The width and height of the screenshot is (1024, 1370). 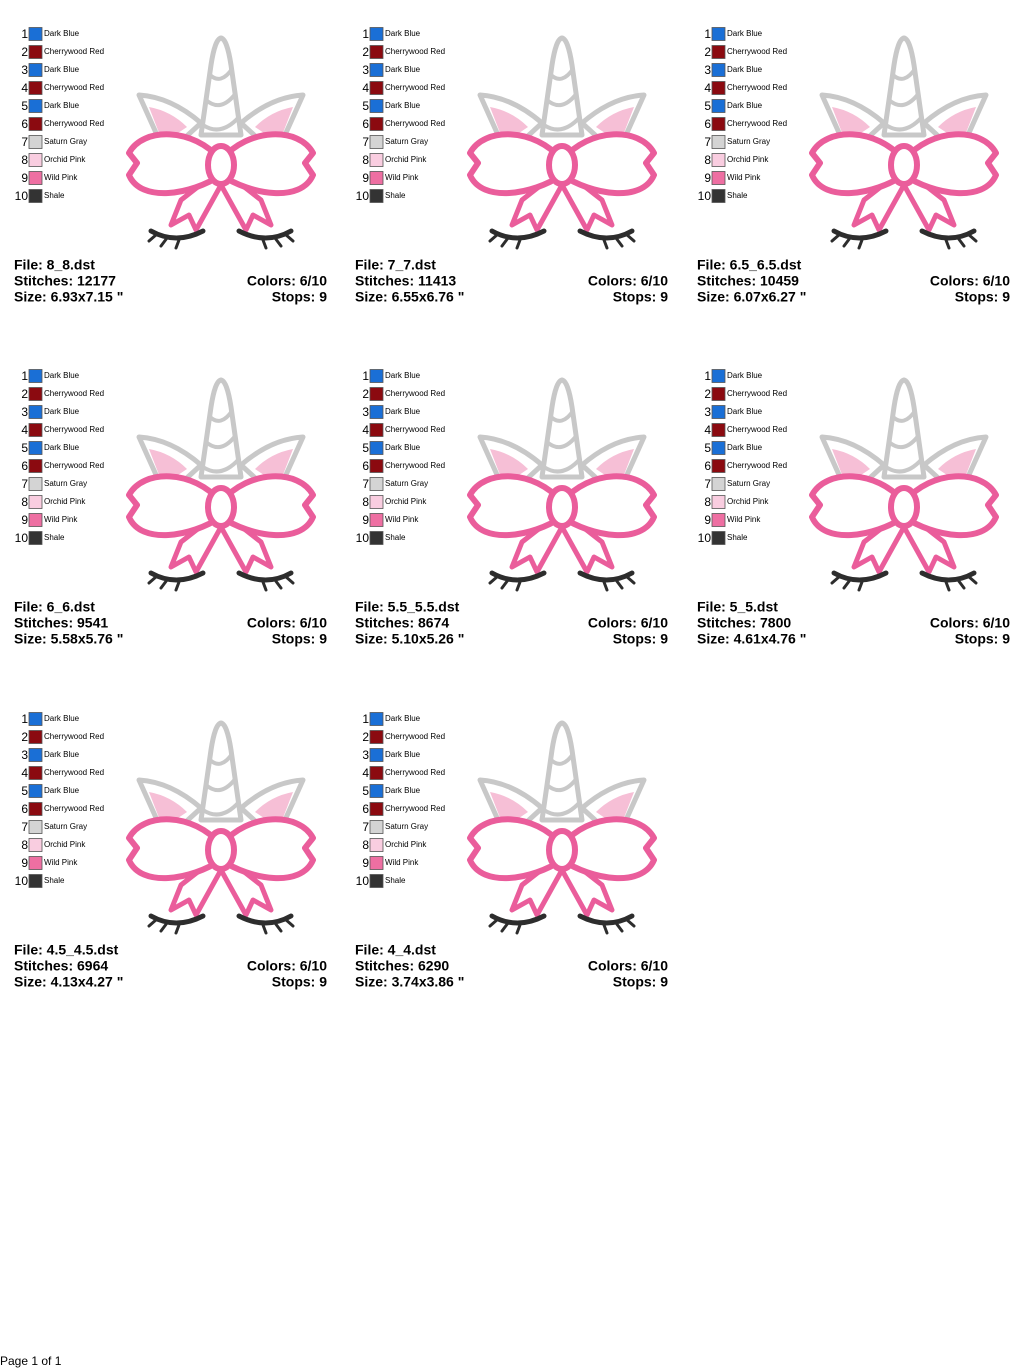 What do you see at coordinates (24, 845) in the screenshot?
I see `thread-number: 8` at bounding box center [24, 845].